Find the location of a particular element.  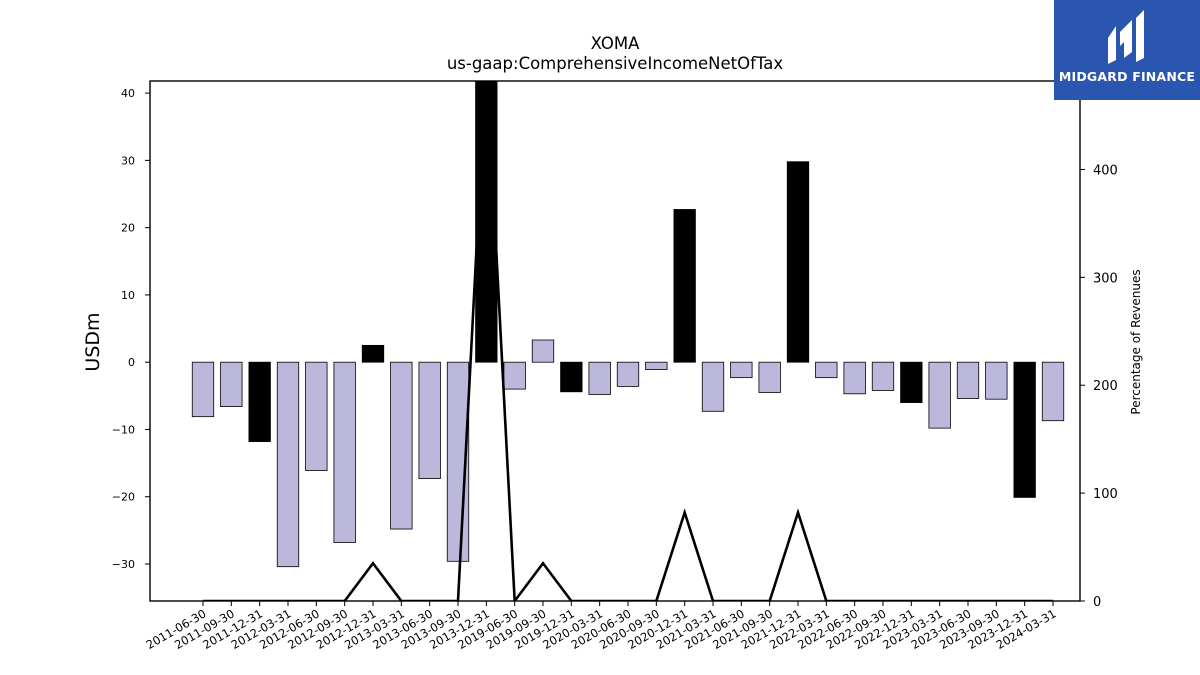

y-tick-label: 40 is located at coordinates (128, 93).